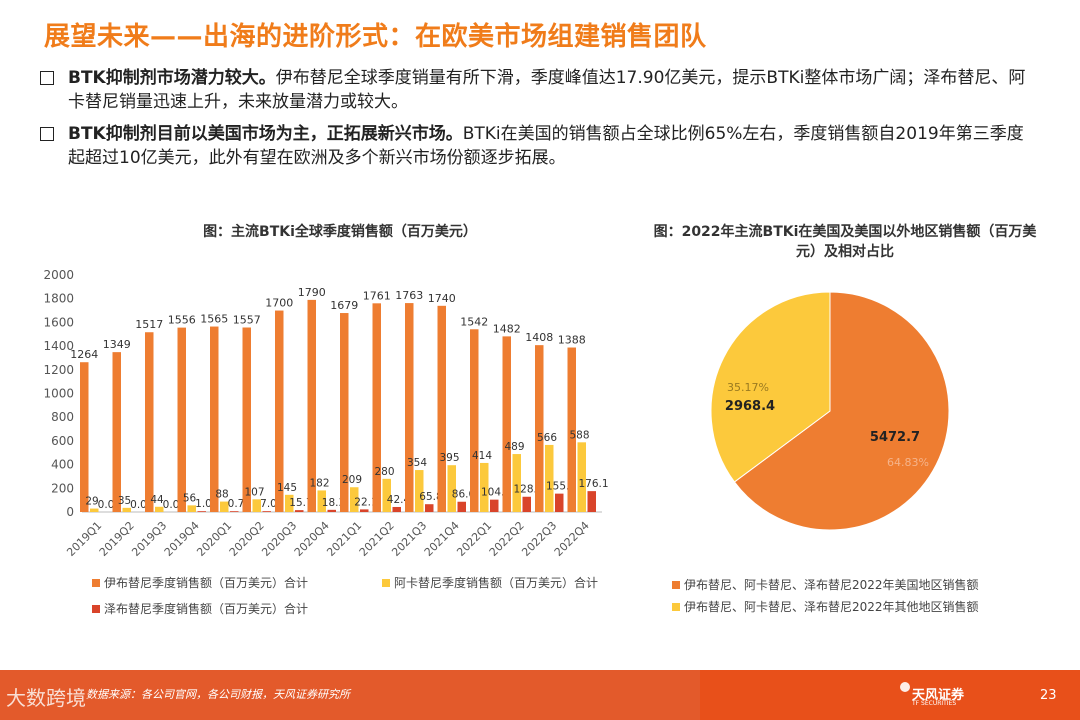 The width and height of the screenshot is (1080, 720). I want to click on data-label: 1349, so click(117, 344).